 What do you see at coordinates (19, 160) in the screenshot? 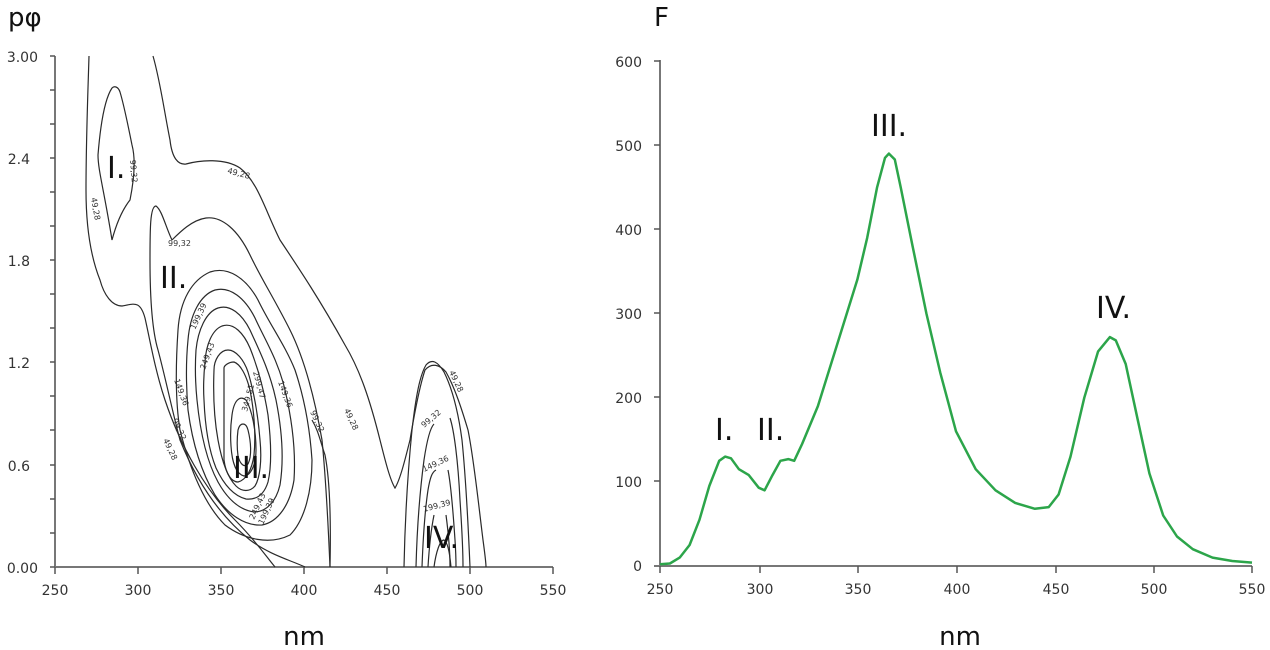
I see `svg-text: 2.4` at bounding box center [19, 160].